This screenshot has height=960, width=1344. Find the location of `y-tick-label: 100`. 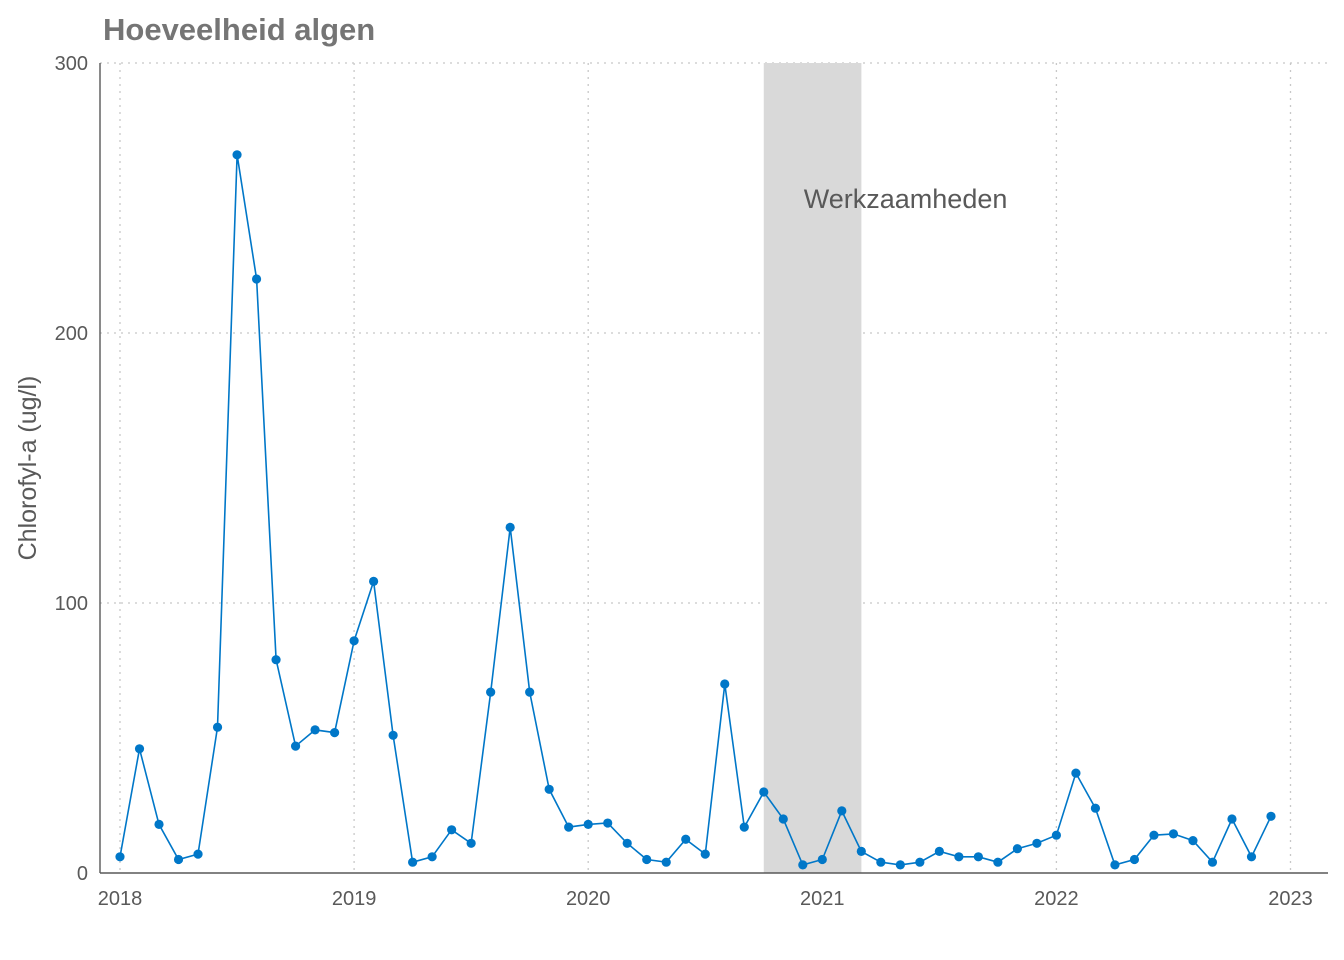

y-tick-label: 100 is located at coordinates (71, 604).